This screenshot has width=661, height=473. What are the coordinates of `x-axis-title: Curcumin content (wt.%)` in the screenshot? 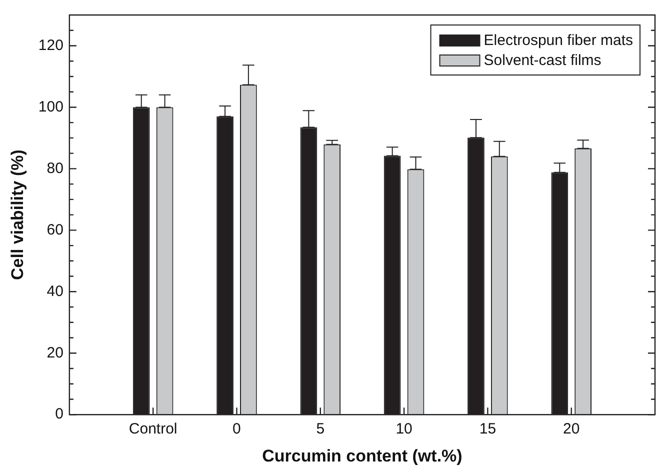 It's located at (362, 456).